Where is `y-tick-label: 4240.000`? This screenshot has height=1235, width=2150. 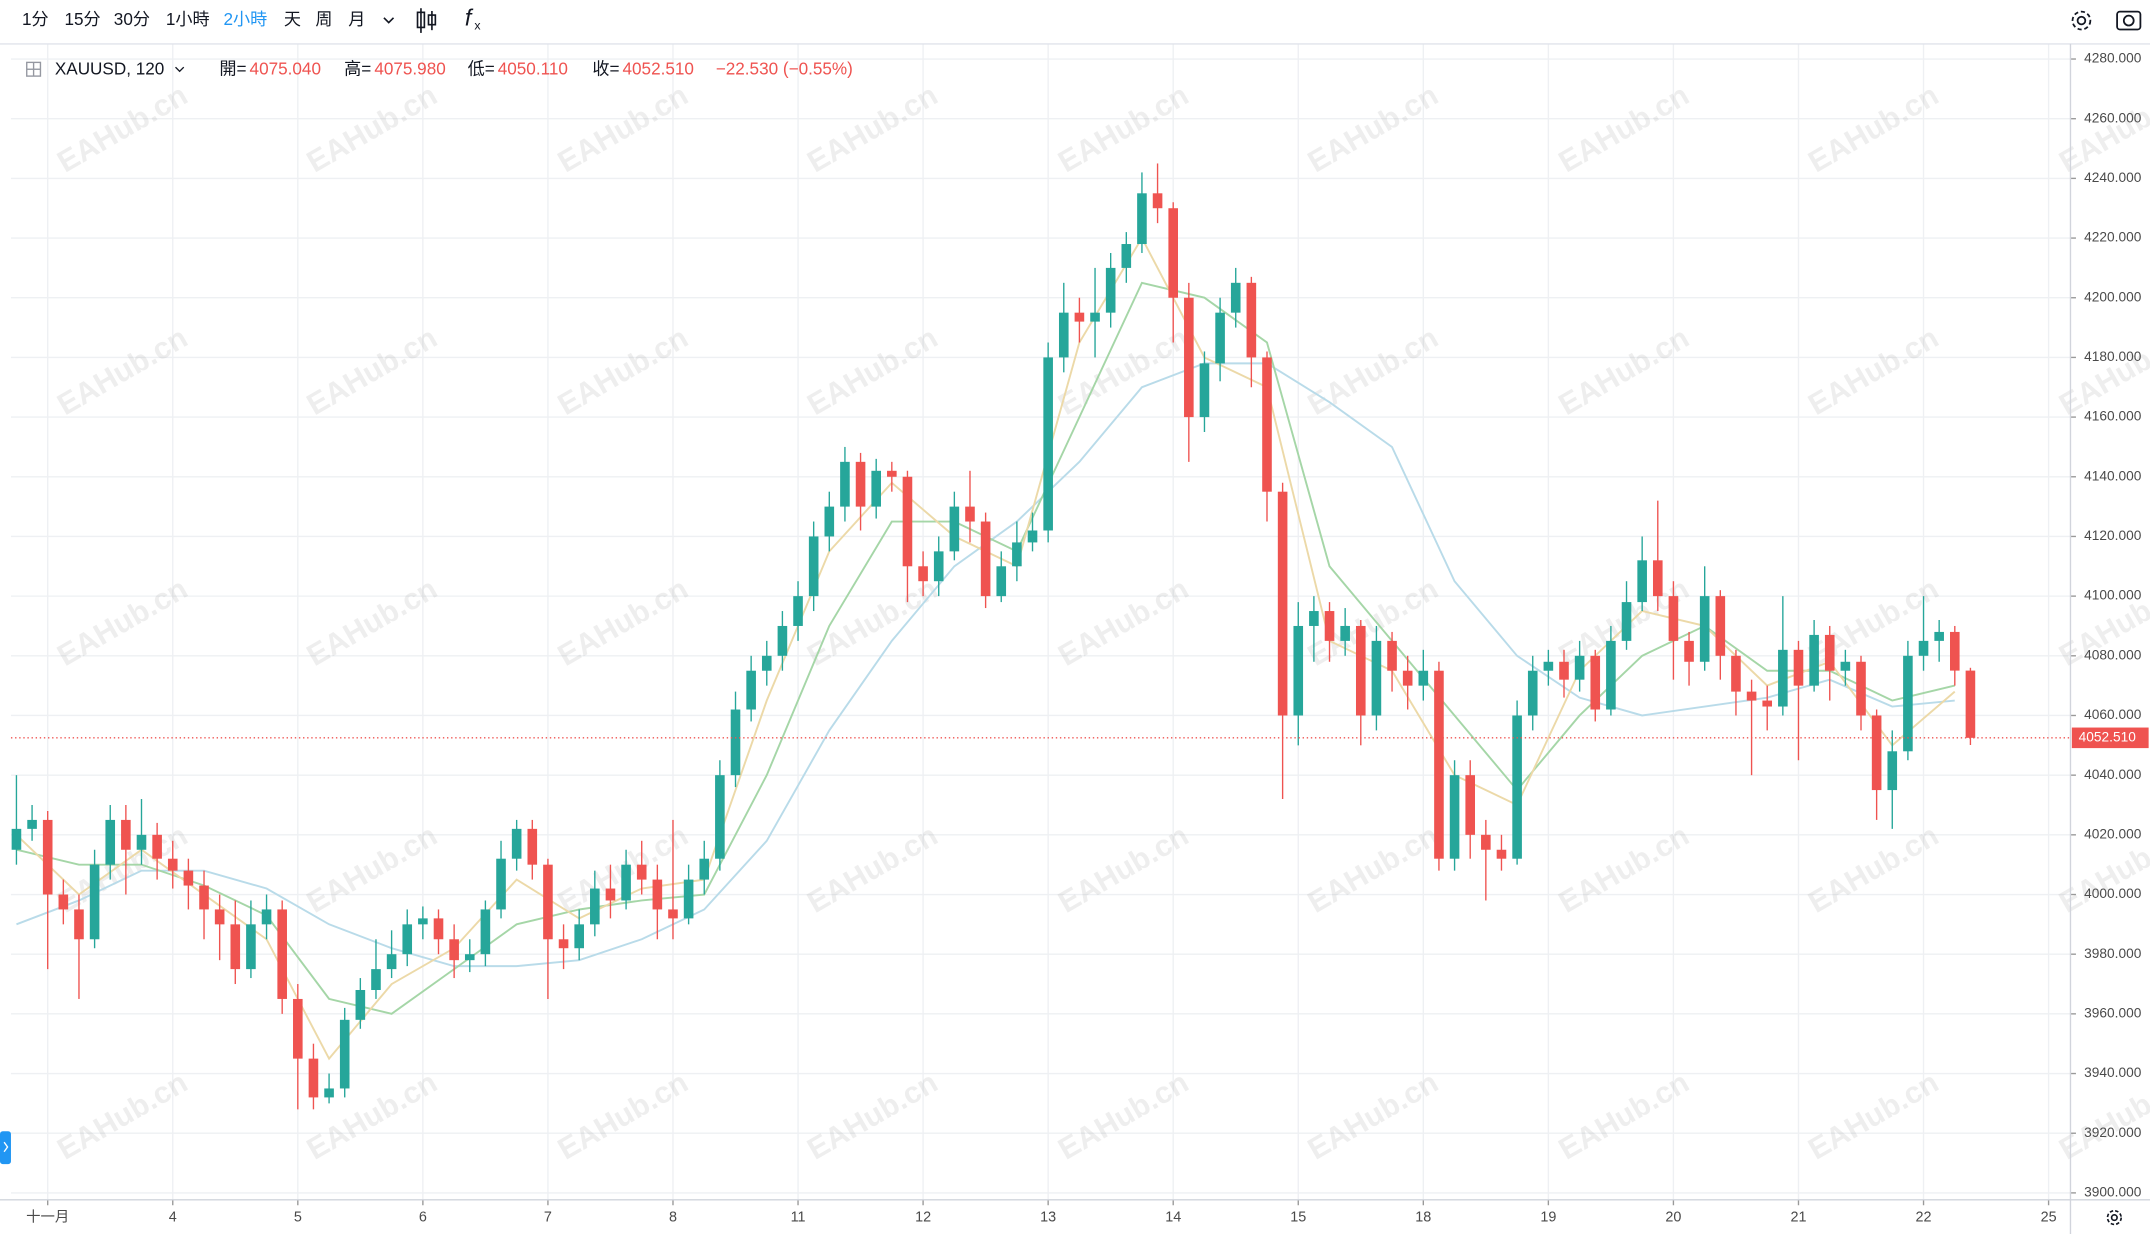
y-tick-label: 4240.000 is located at coordinates (2113, 177).